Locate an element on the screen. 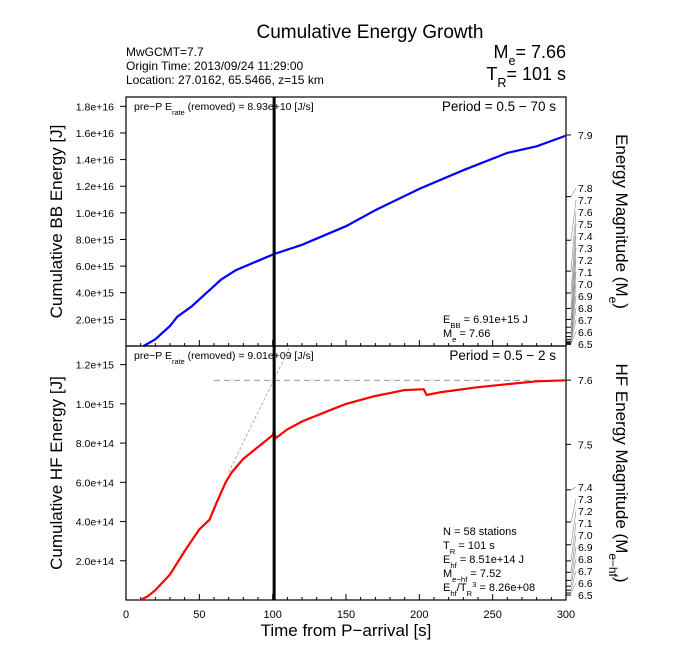  y-tick-label: 4.0e+15 is located at coordinates (95, 294).